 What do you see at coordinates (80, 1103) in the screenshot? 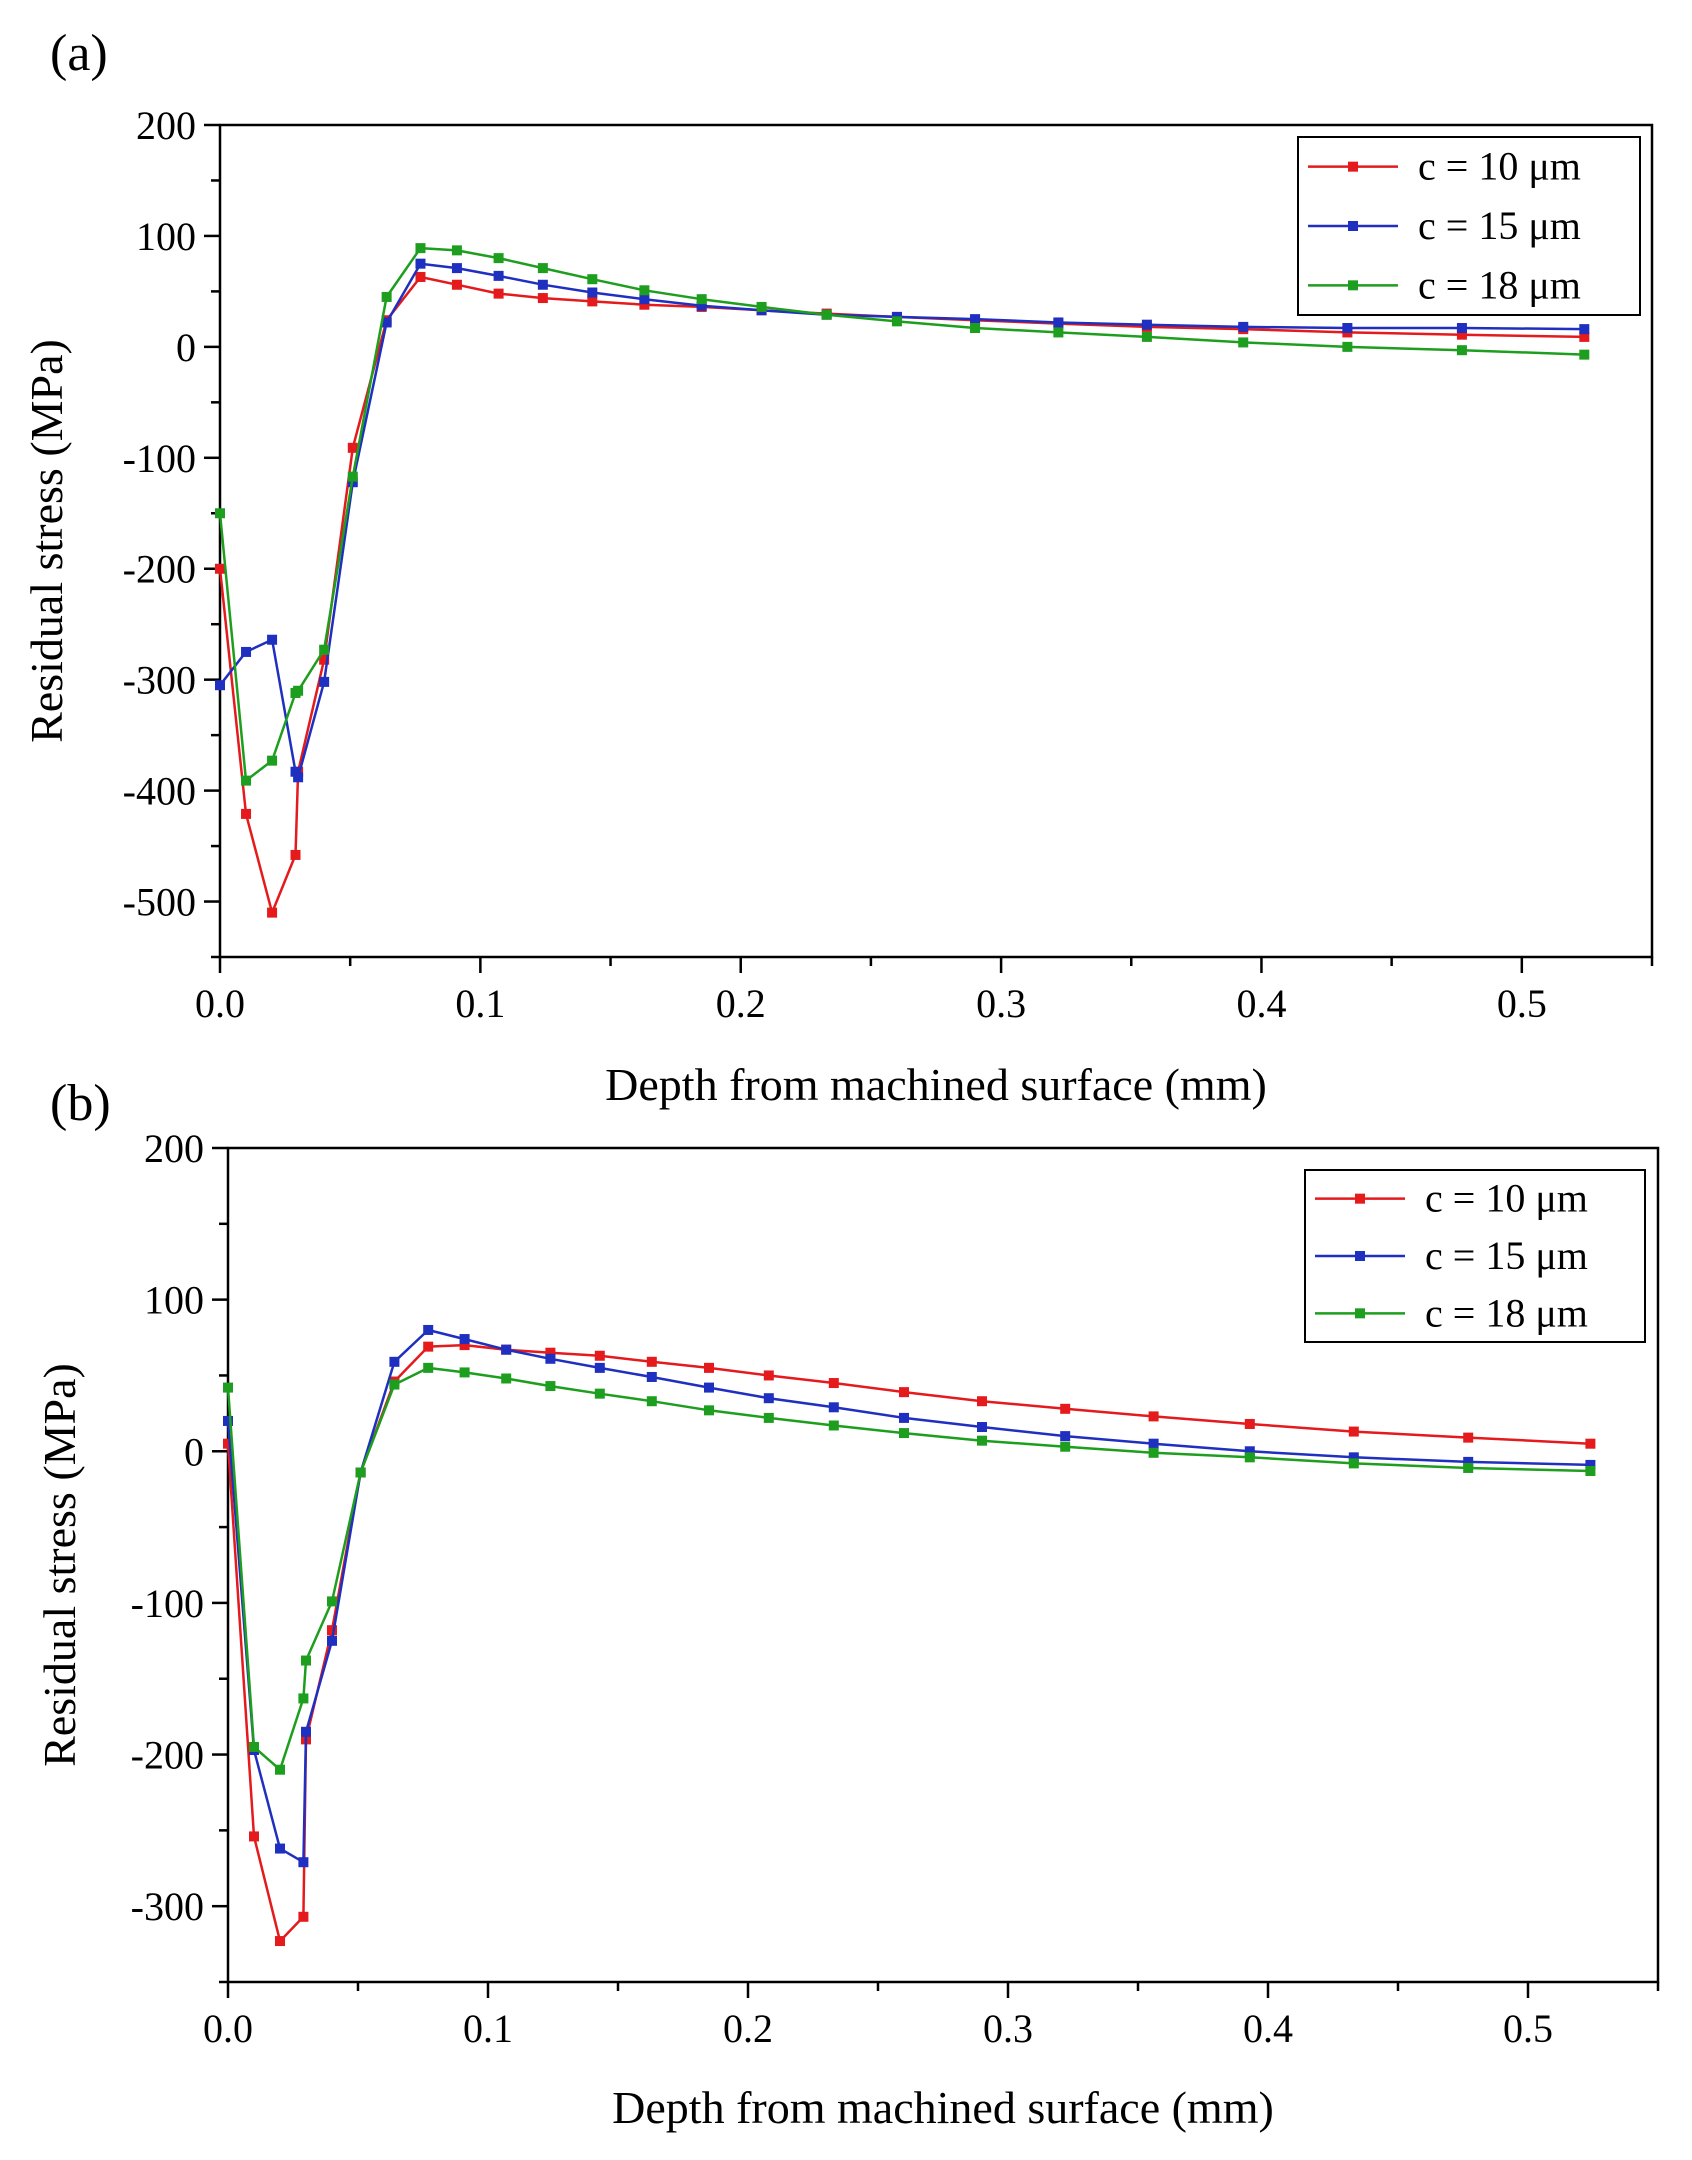
I see `panel-label: (b)` at bounding box center [80, 1103].